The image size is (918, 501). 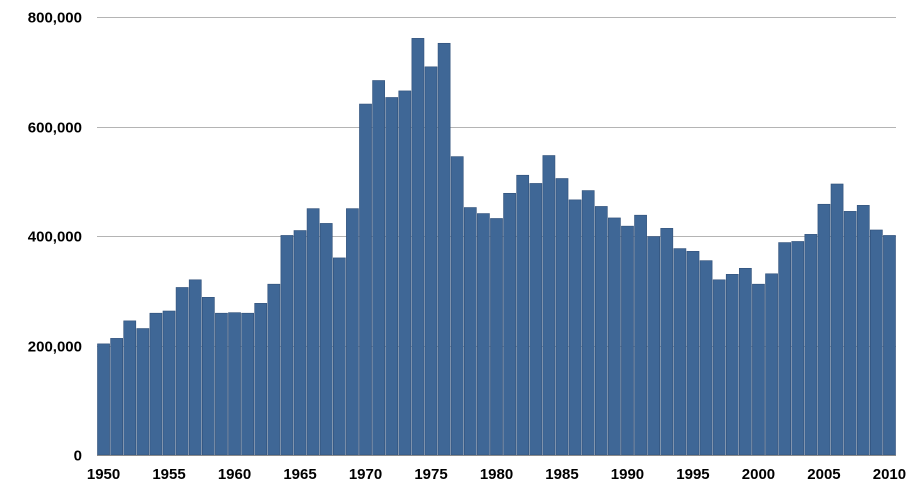 I want to click on bar-1957, so click(x=195, y=367).